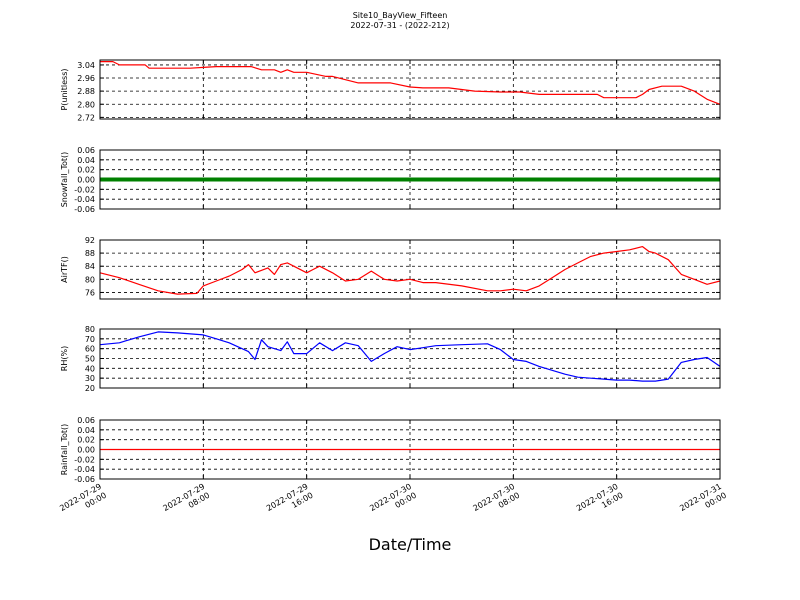 The width and height of the screenshot is (800, 600). I want to click on panel-1: 3.04 2.96 2.88 2.80 2.72 P(unitless), so click(390, 90).